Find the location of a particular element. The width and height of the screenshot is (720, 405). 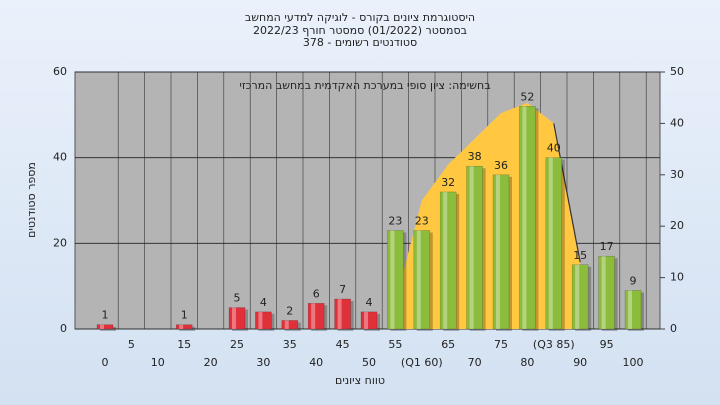

x-tick-label: 10 is located at coordinates (158, 362).